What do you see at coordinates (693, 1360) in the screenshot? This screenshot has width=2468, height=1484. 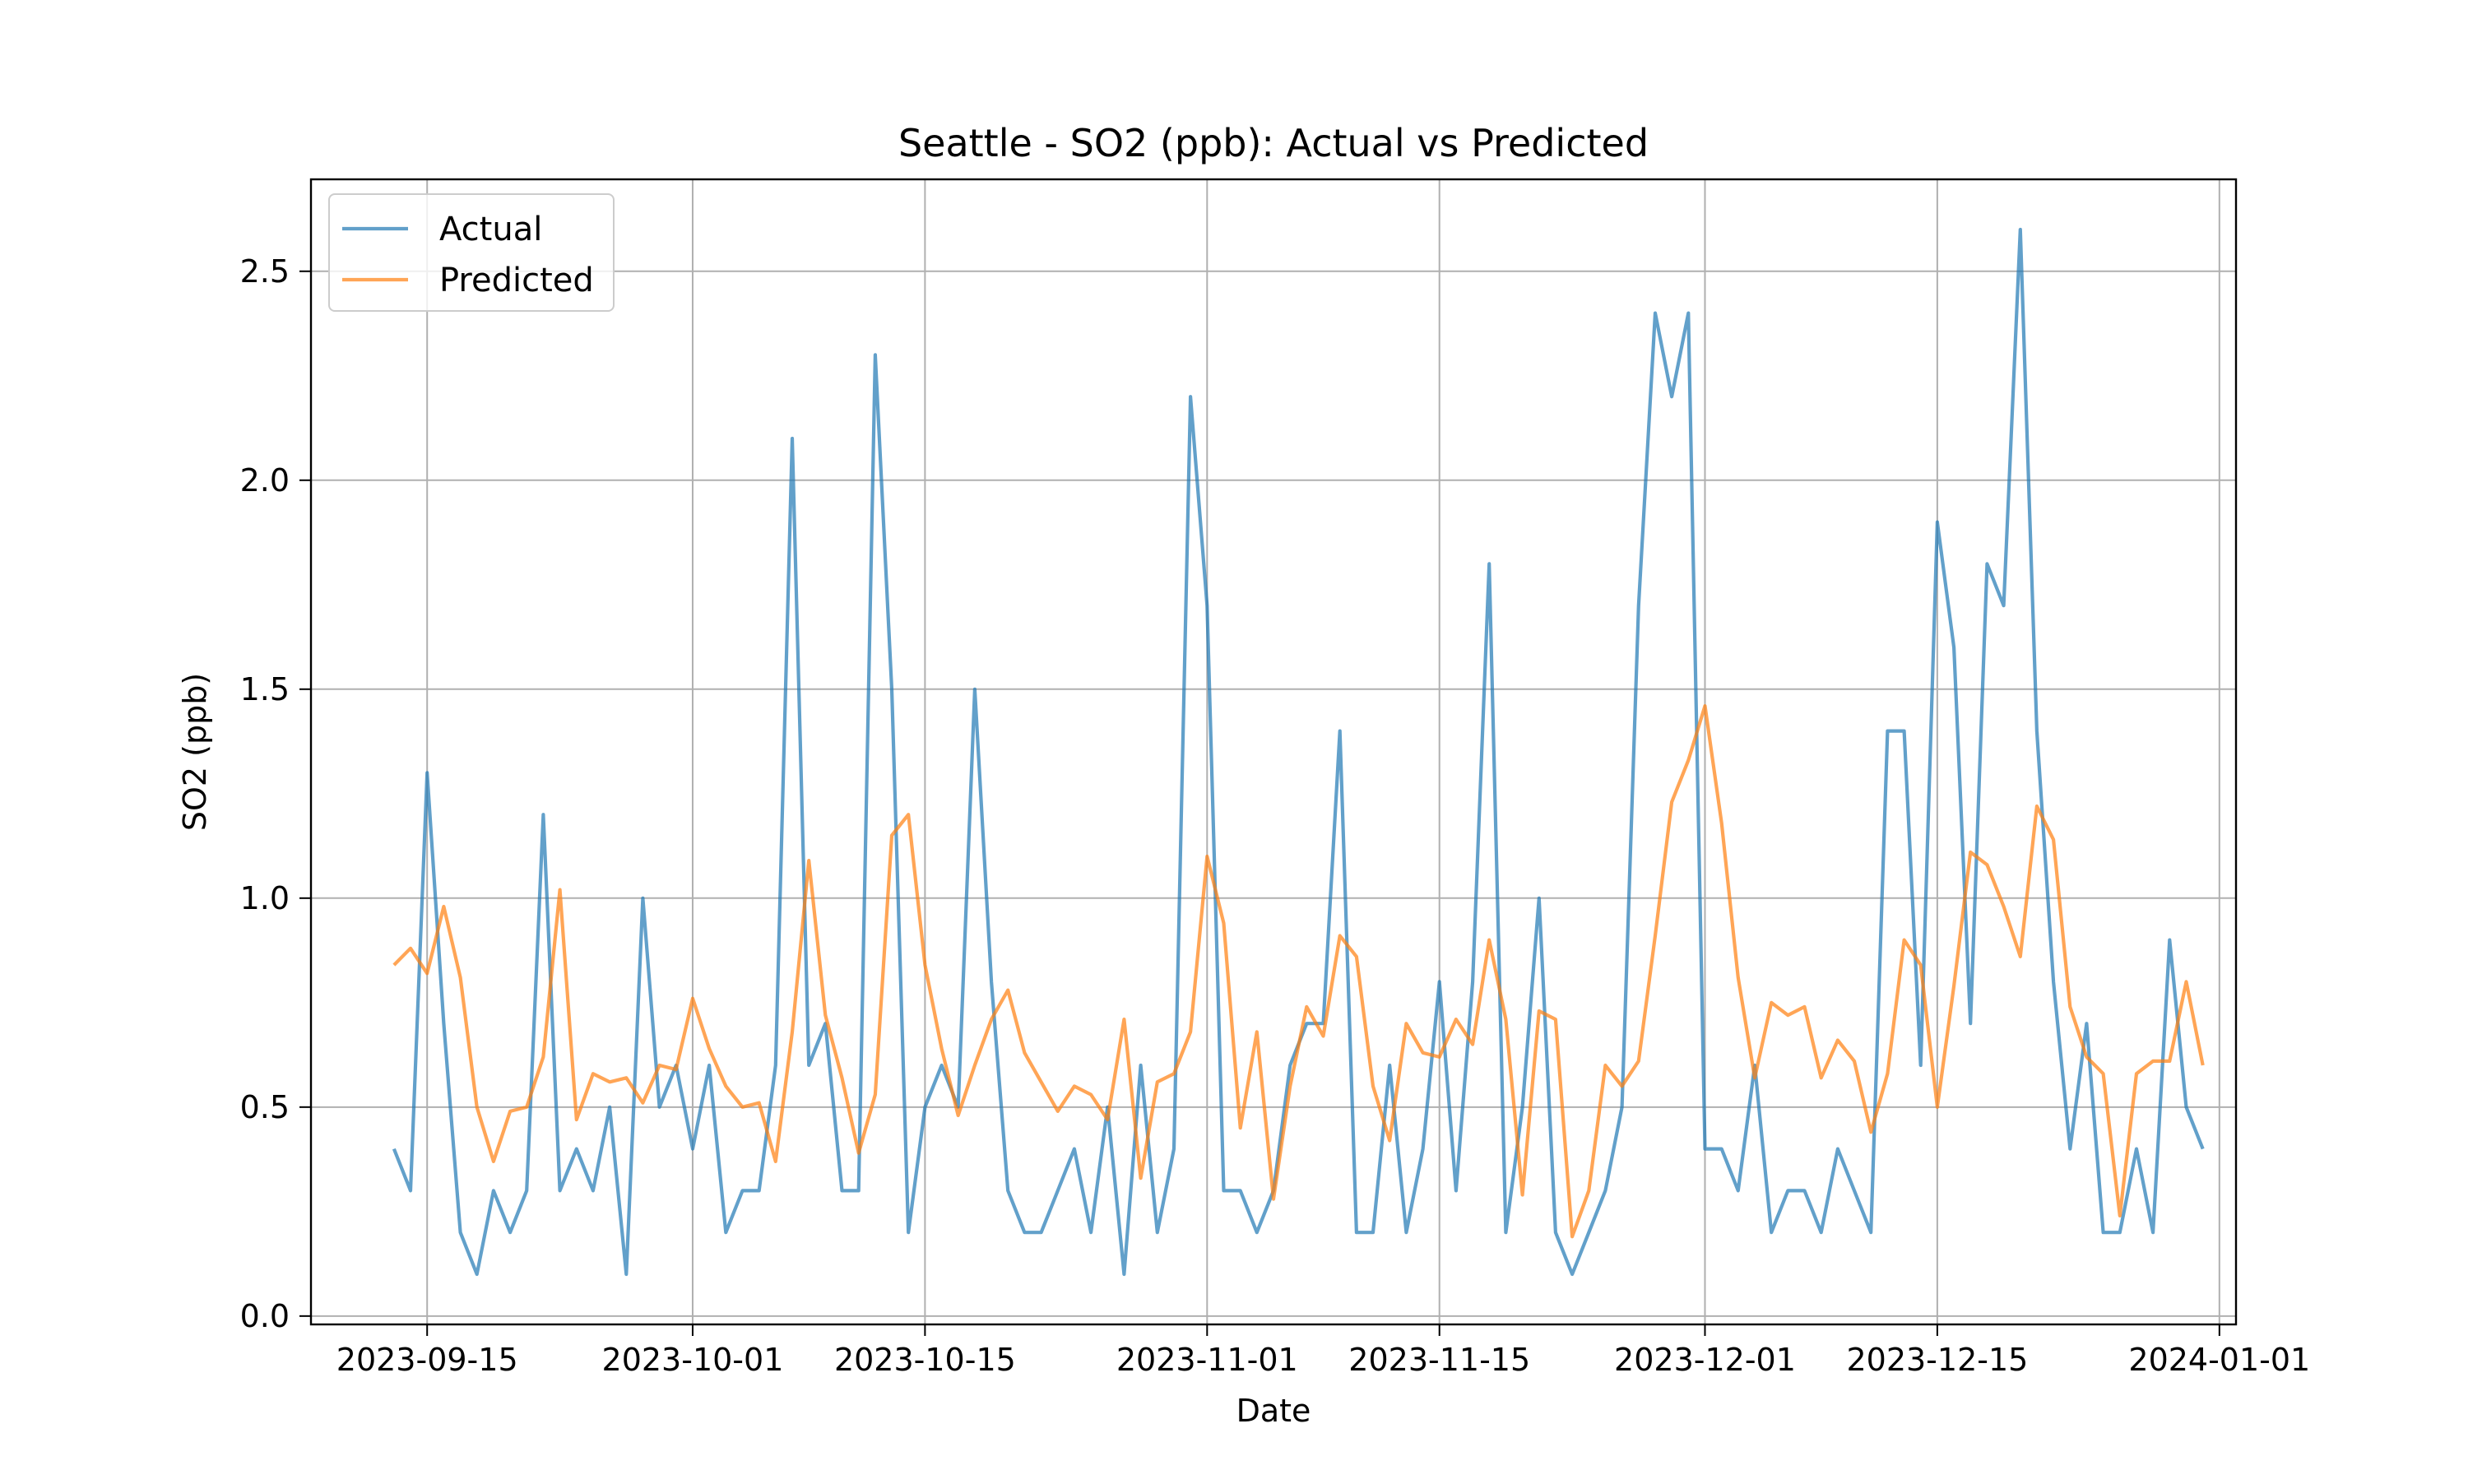 I see `x-tick-label: 2023-10-01` at bounding box center [693, 1360].